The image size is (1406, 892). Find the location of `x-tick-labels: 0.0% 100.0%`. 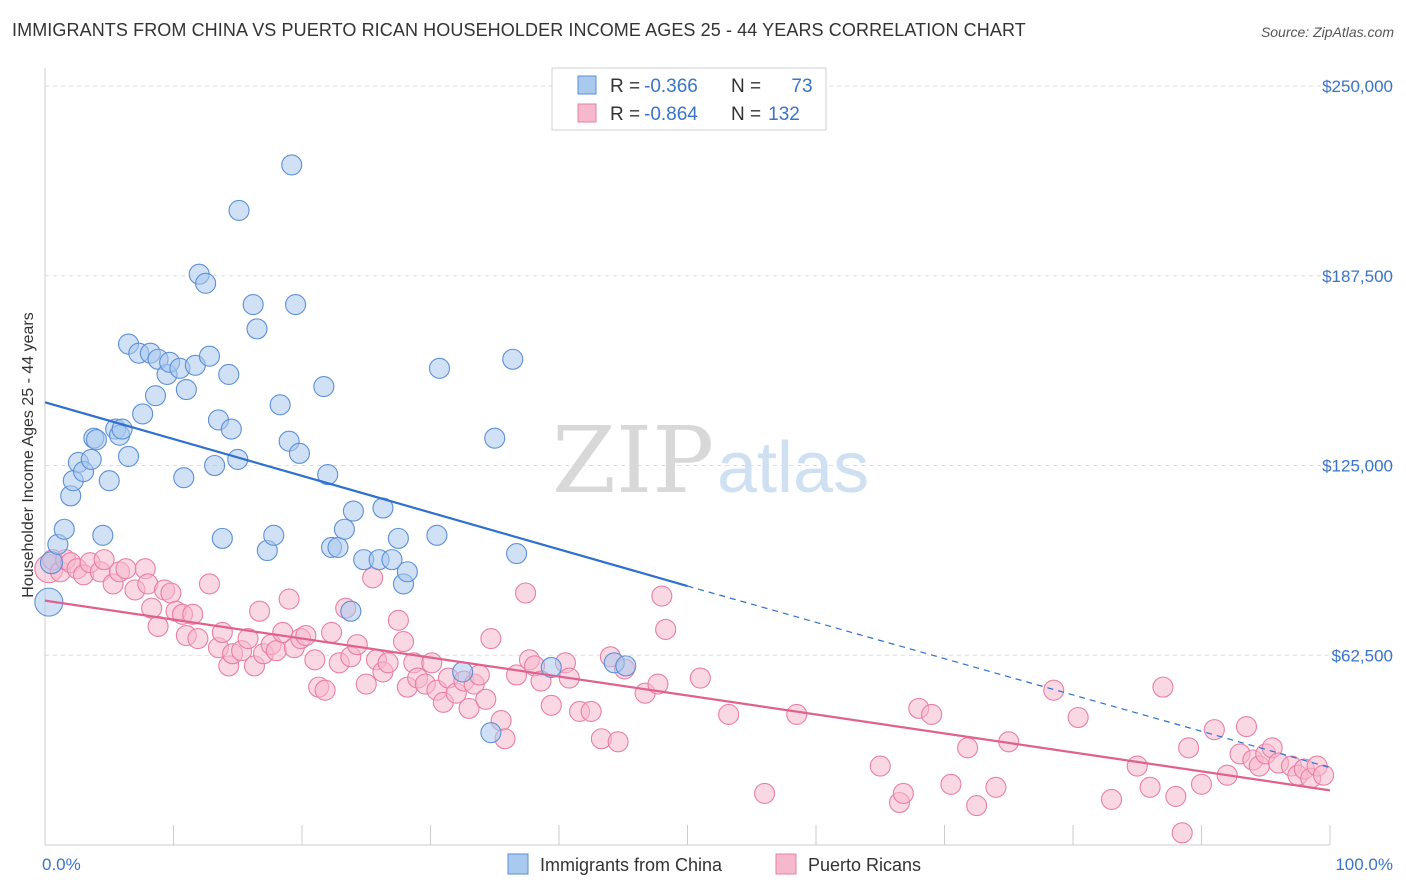

x-tick-labels: 0.0% 100.0% is located at coordinates (717, 864).